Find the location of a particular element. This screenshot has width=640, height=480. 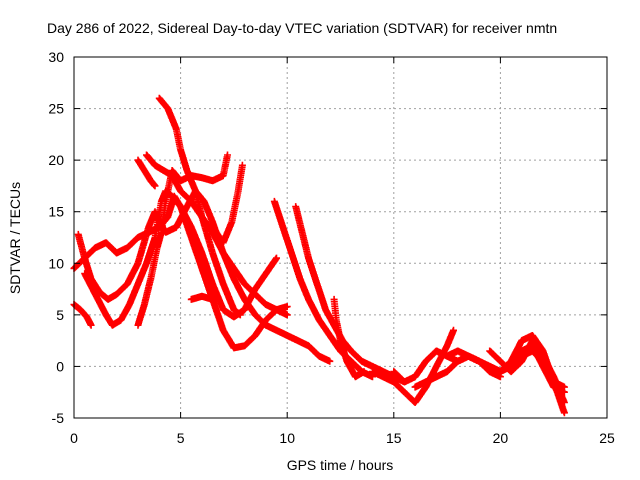

y-tick-label: 15 is located at coordinates (56, 212).